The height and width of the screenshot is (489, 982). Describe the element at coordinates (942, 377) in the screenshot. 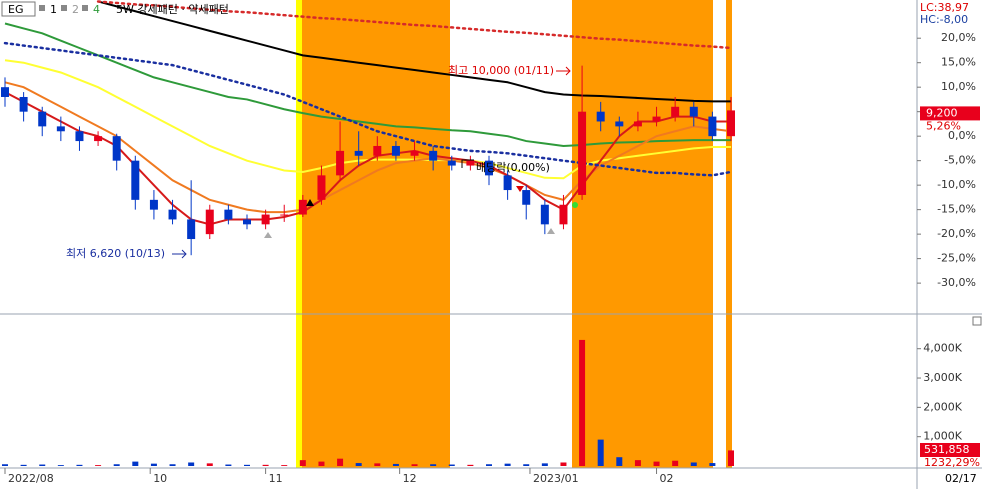

I see `y-tick-label: 3,000K` at that location.